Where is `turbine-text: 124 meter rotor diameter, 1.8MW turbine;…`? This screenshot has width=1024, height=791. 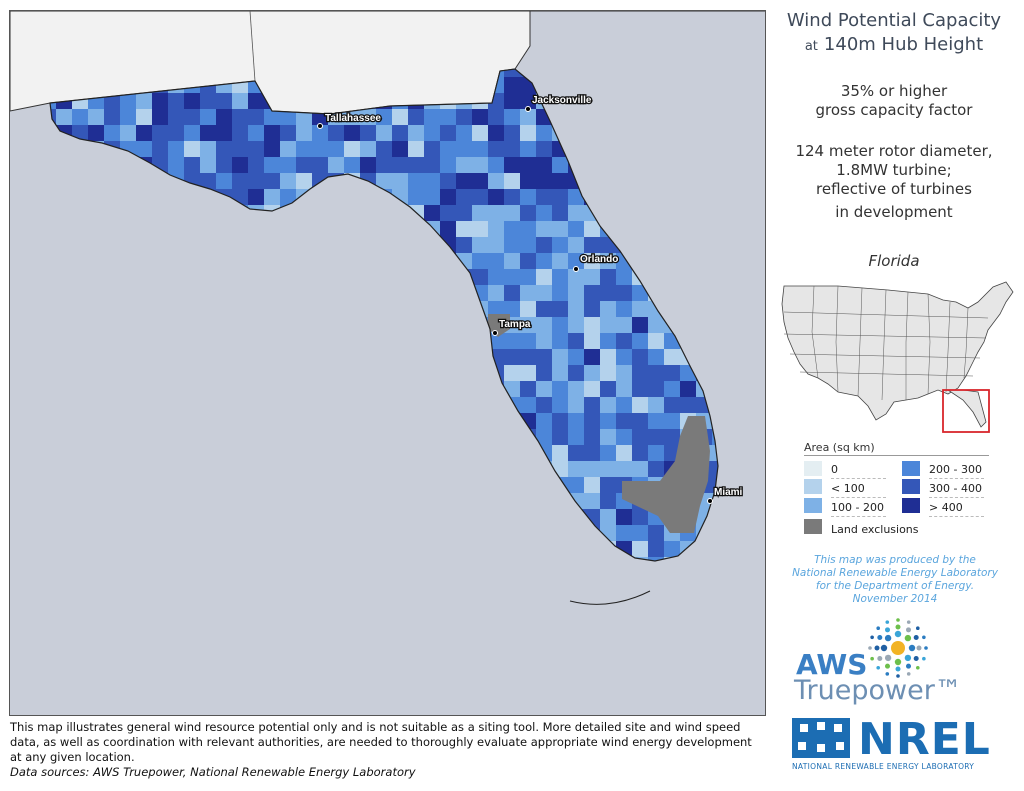 turbine-text: 124 meter rotor diameter, 1.8MW turbine;… is located at coordinates (894, 182).